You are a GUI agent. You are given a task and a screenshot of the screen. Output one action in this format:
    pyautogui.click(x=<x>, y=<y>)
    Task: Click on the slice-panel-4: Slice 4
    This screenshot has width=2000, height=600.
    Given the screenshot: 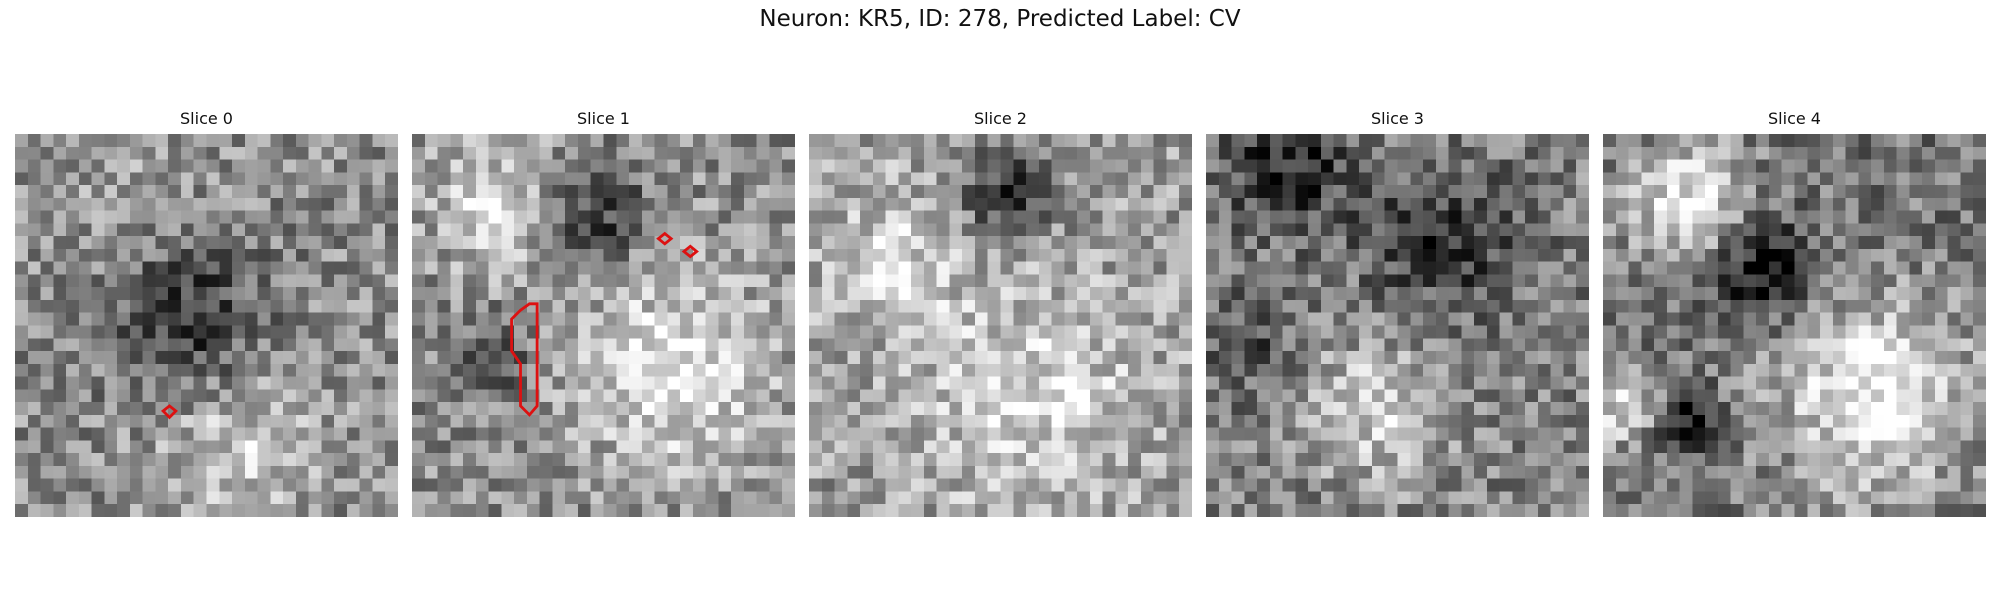 What is the action you would take?
    pyautogui.click(x=1794, y=313)
    